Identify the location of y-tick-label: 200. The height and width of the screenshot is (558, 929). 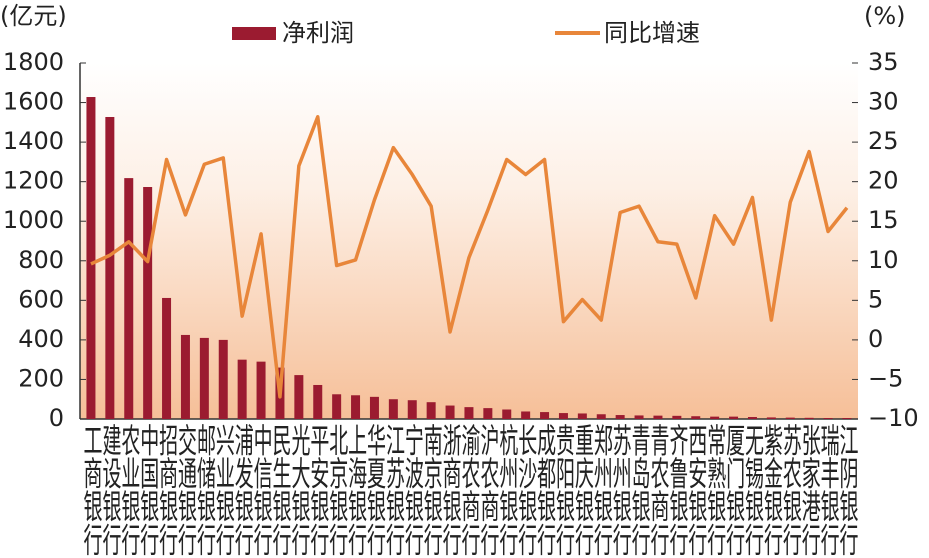
(41, 378).